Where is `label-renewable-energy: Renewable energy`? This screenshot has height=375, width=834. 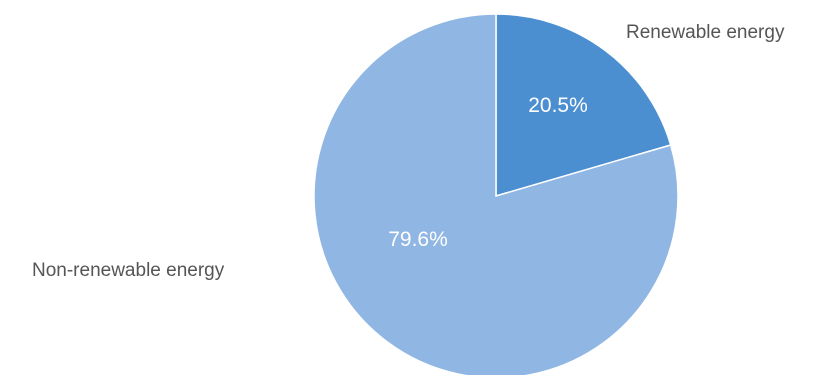
label-renewable-energy: Renewable energy is located at coordinates (705, 32).